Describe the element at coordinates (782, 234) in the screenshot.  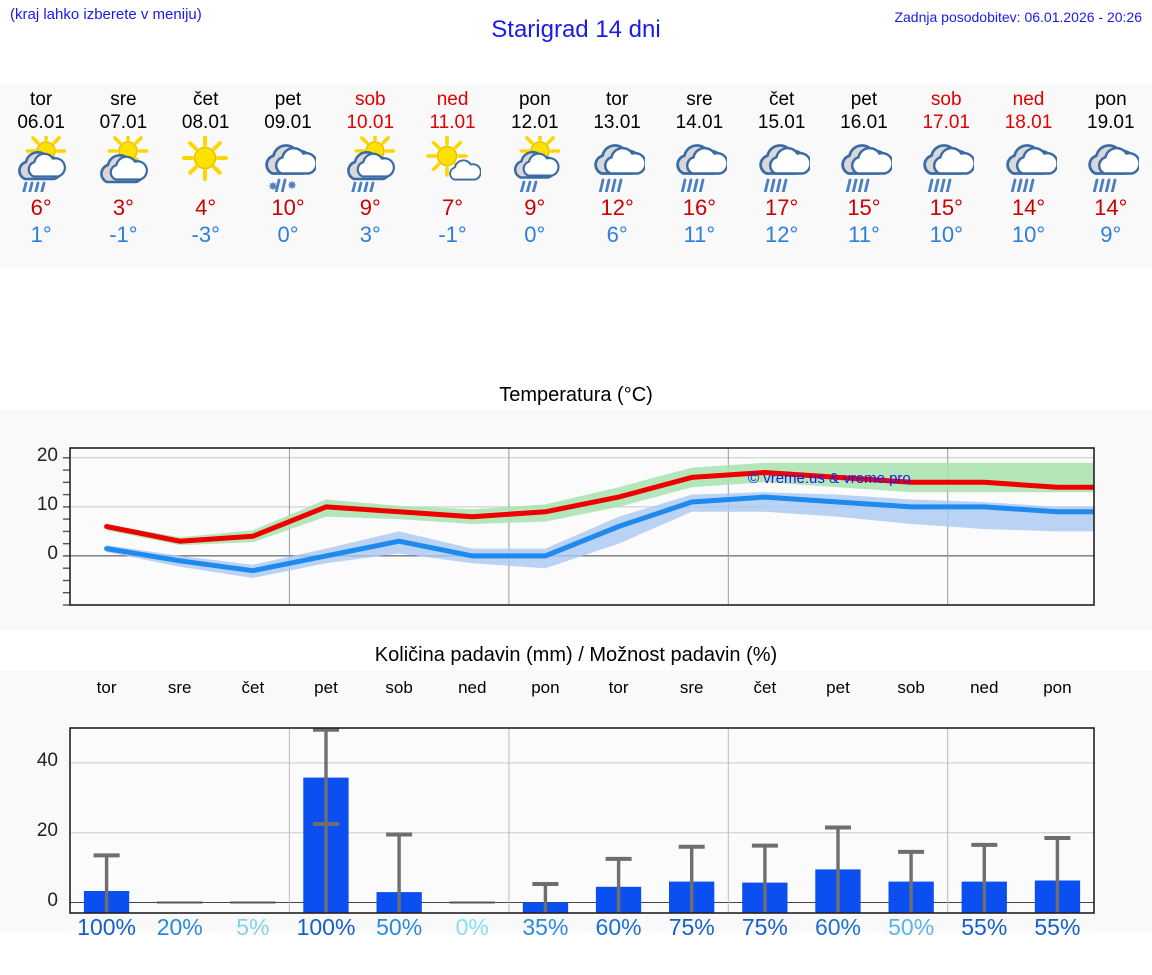
I see `temp-min: 12°` at that location.